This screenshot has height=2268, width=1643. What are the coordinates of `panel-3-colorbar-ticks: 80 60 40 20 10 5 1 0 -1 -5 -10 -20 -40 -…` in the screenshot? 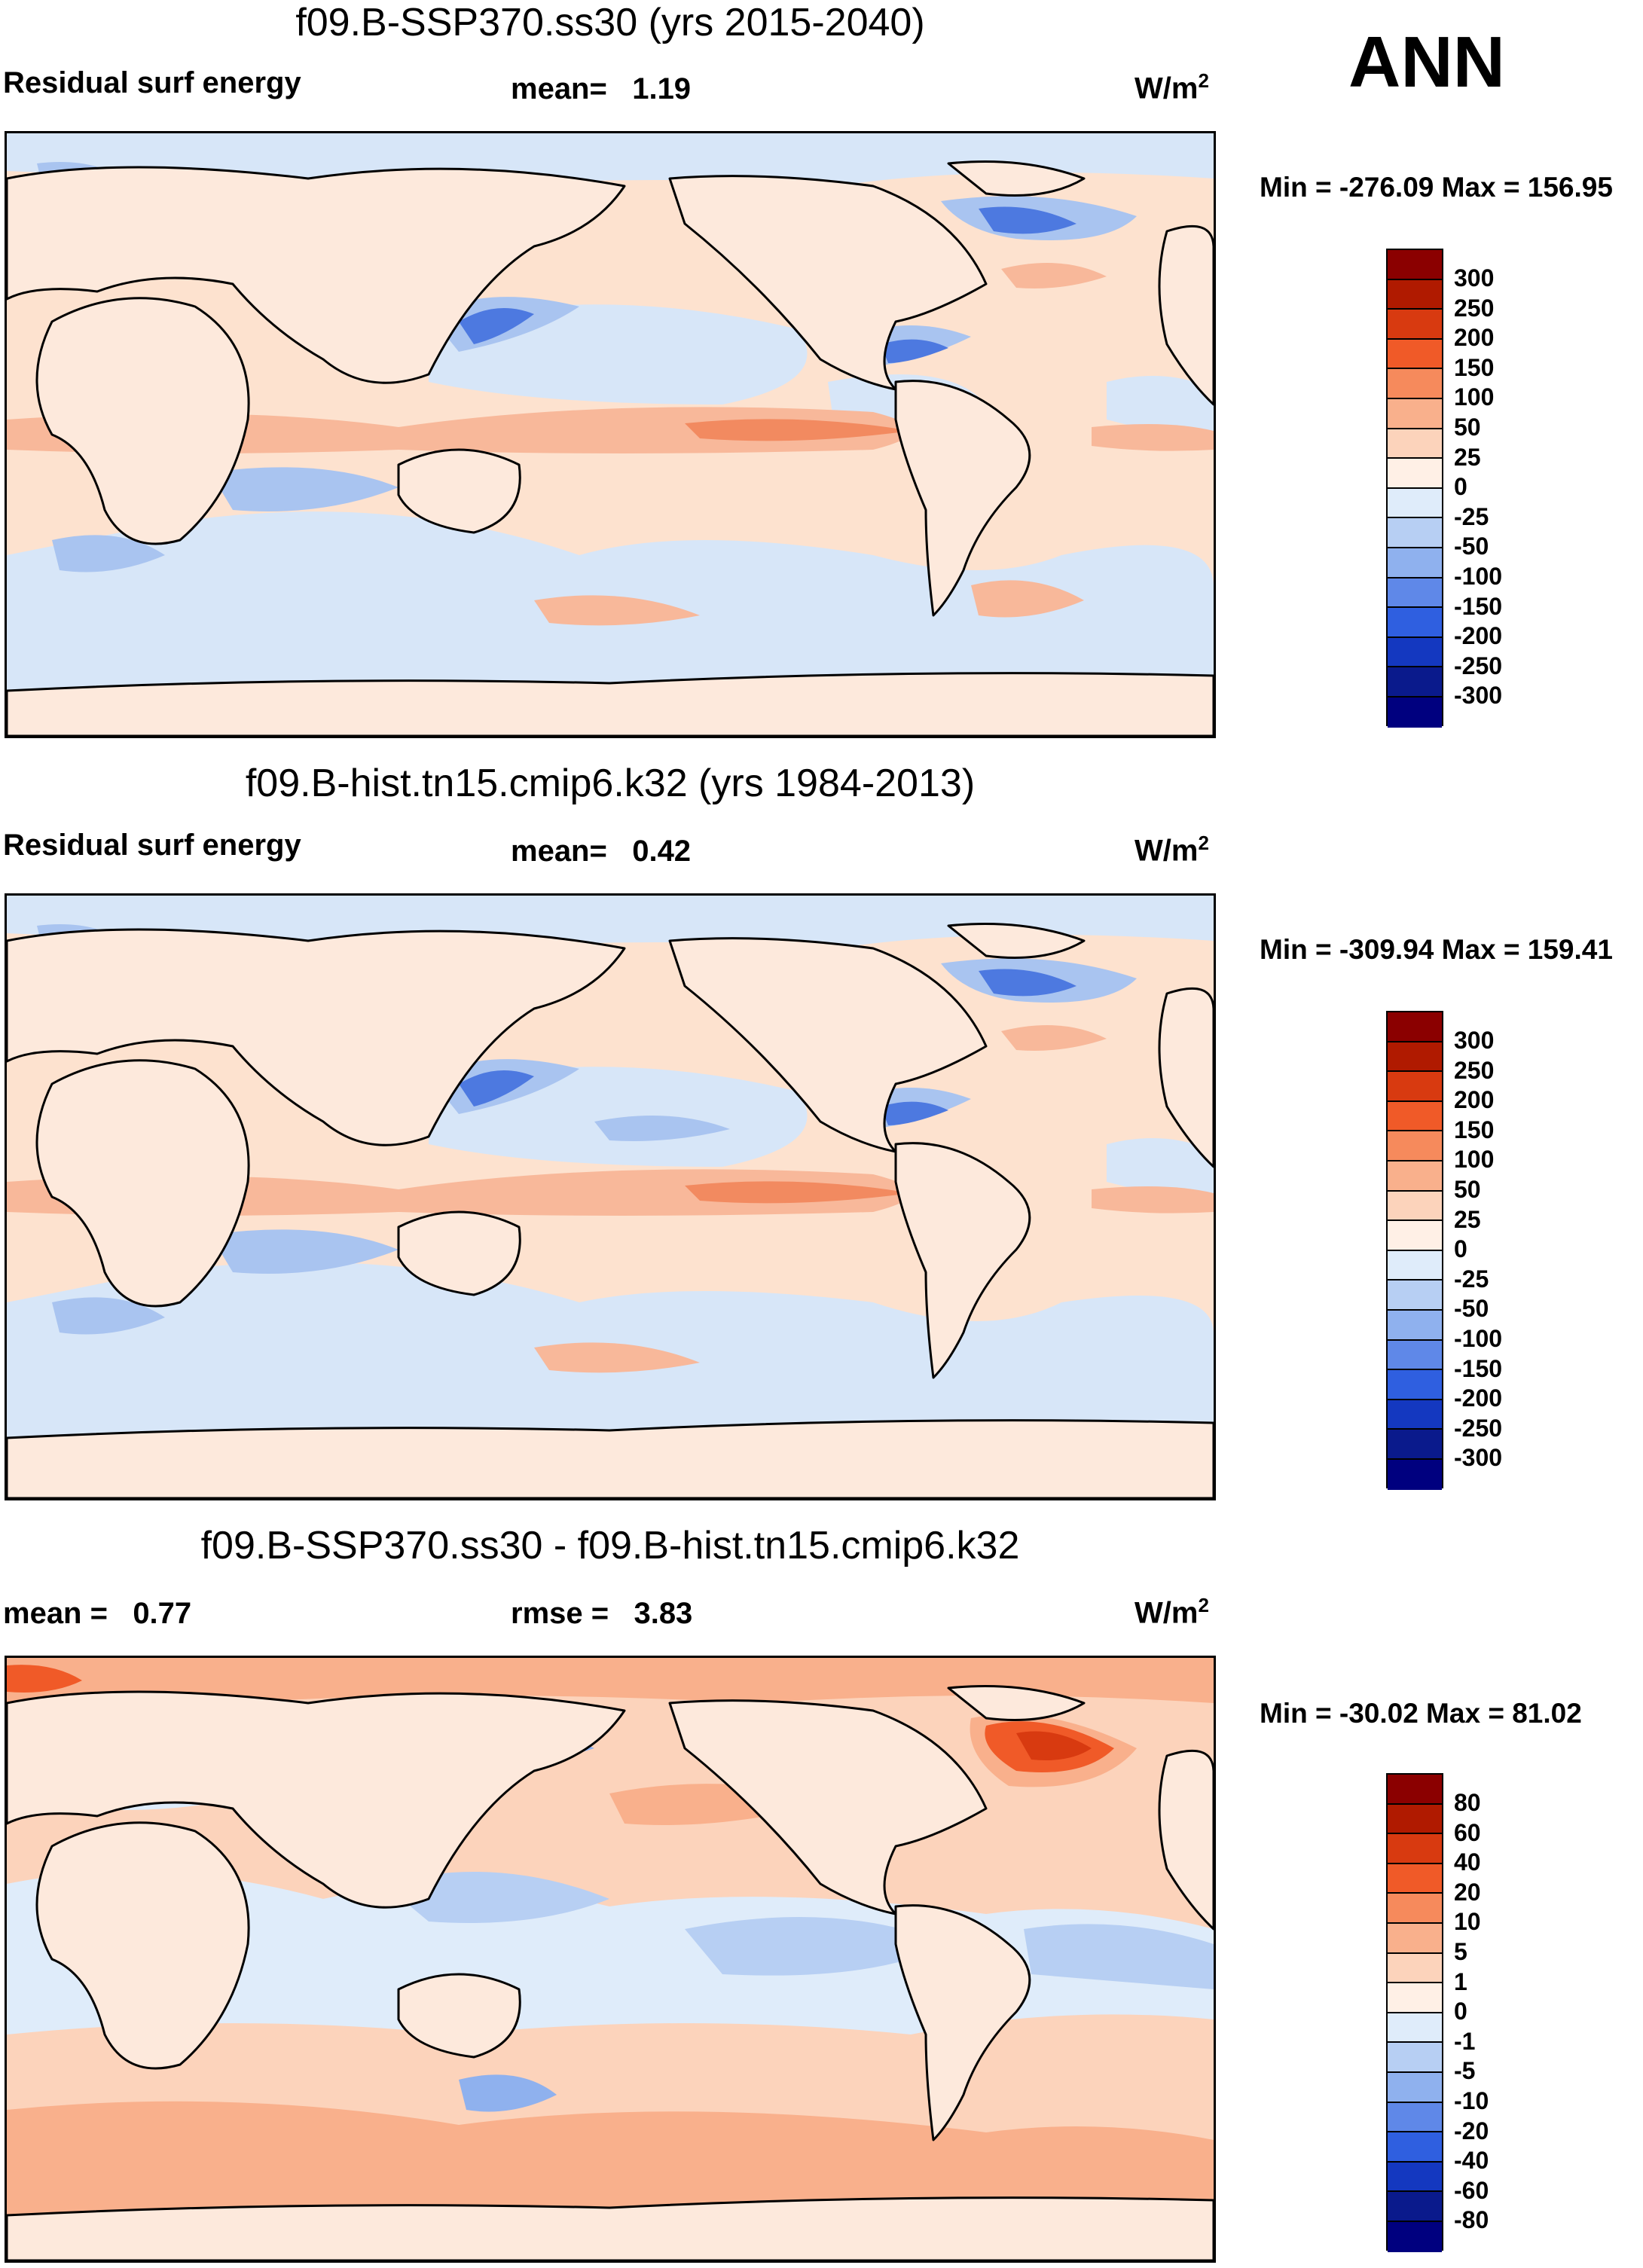 It's located at (1499, 2012).